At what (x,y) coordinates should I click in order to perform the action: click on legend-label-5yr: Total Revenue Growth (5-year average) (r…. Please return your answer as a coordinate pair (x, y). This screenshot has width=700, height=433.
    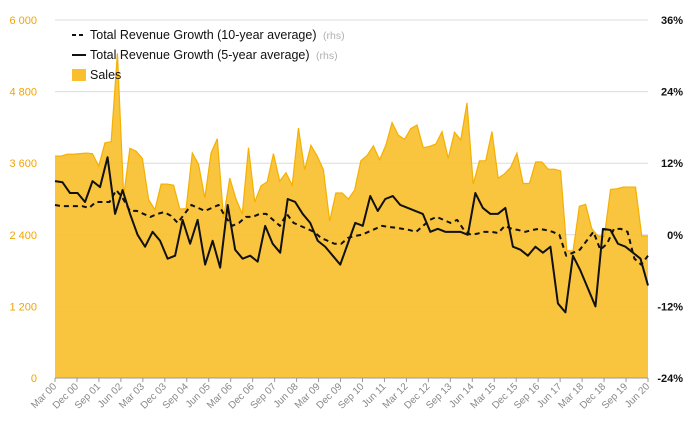
    Looking at the image, I should click on (214, 55).